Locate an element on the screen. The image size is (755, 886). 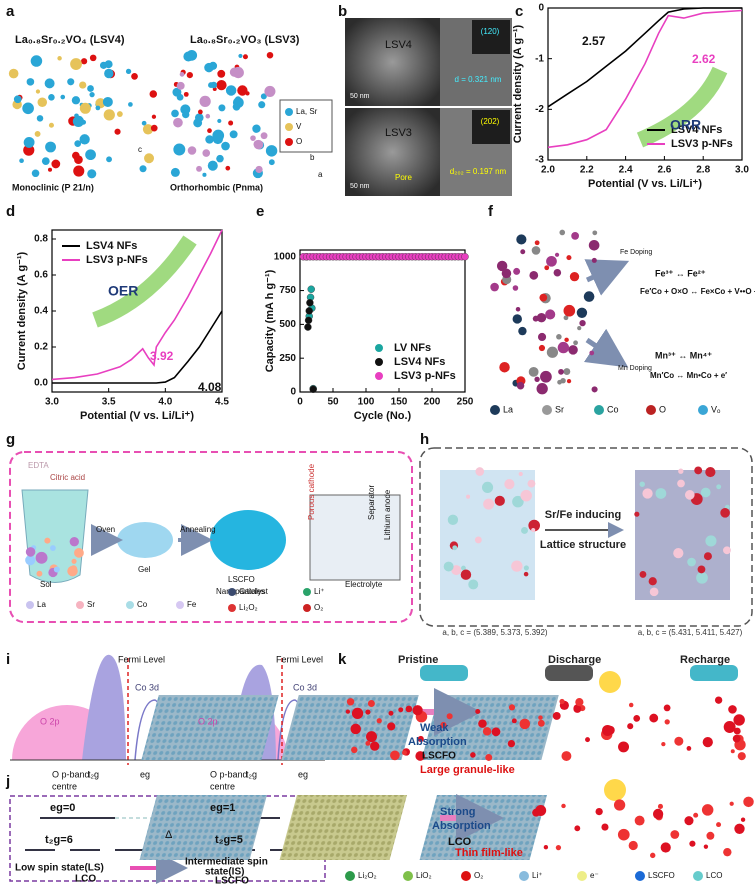
label: (202) is located at coordinates (490, 121).